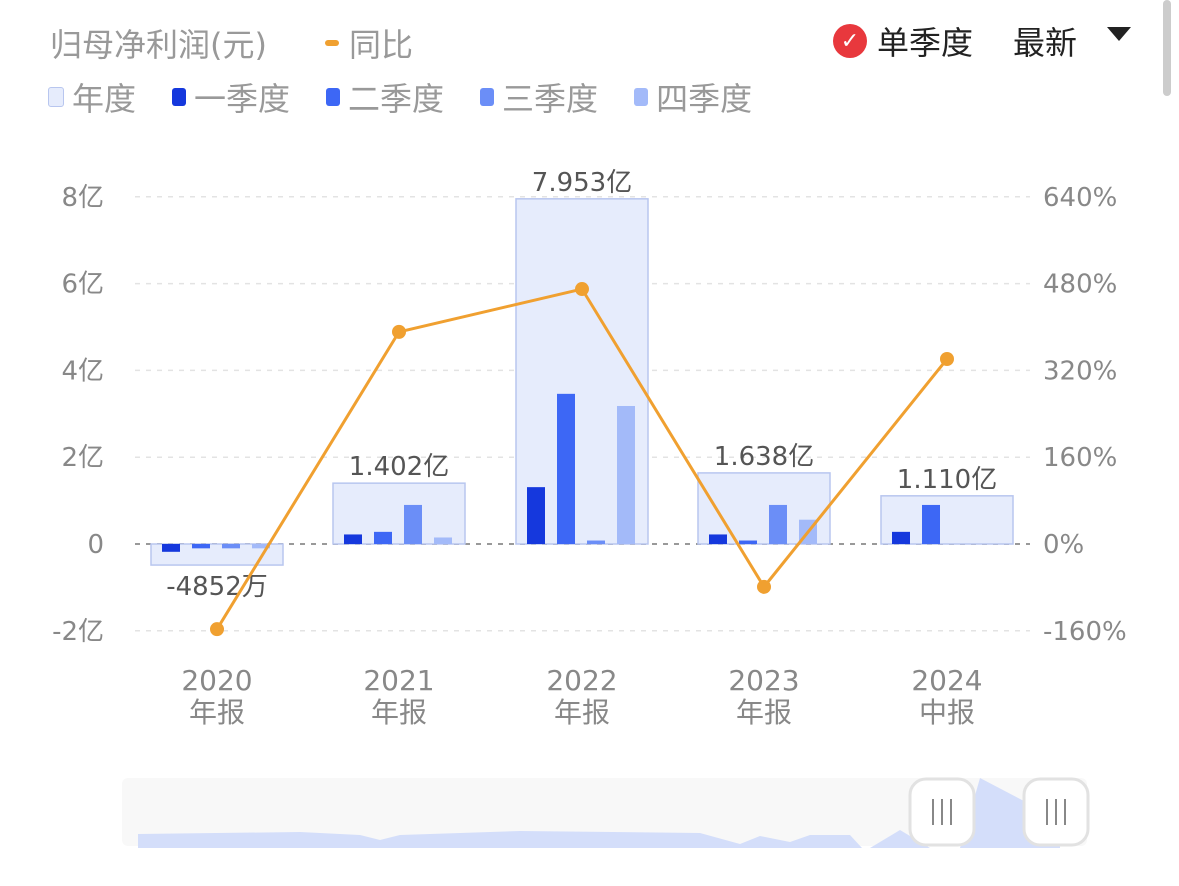 This screenshot has height=886, width=1179. Describe the element at coordinates (398, 680) in the screenshot. I see `x-tick-label: 2021` at that location.